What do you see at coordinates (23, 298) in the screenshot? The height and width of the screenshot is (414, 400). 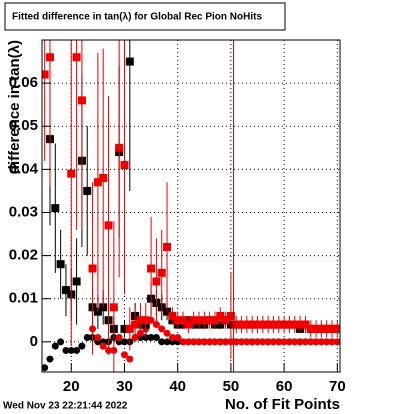 I see `y-tick-label: 0.01` at bounding box center [23, 298].